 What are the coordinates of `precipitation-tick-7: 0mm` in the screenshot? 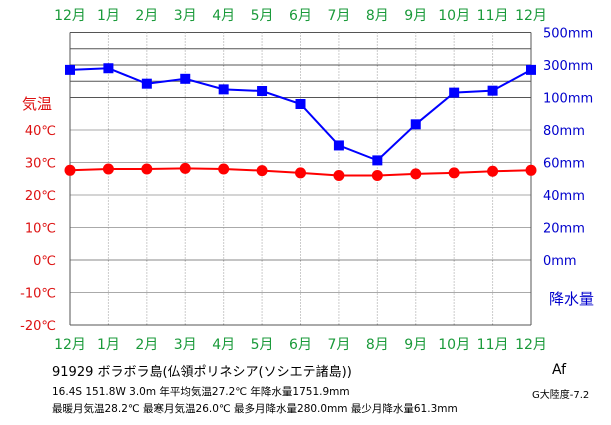 It's located at (560, 261).